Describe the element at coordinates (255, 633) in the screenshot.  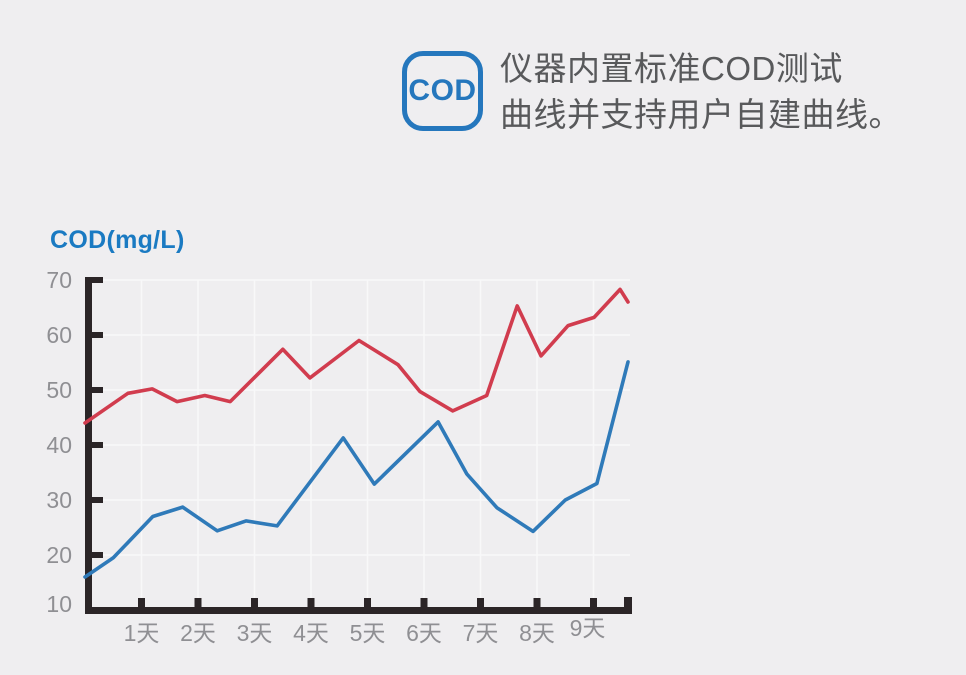
I see `x-tick-label: 3天` at that location.